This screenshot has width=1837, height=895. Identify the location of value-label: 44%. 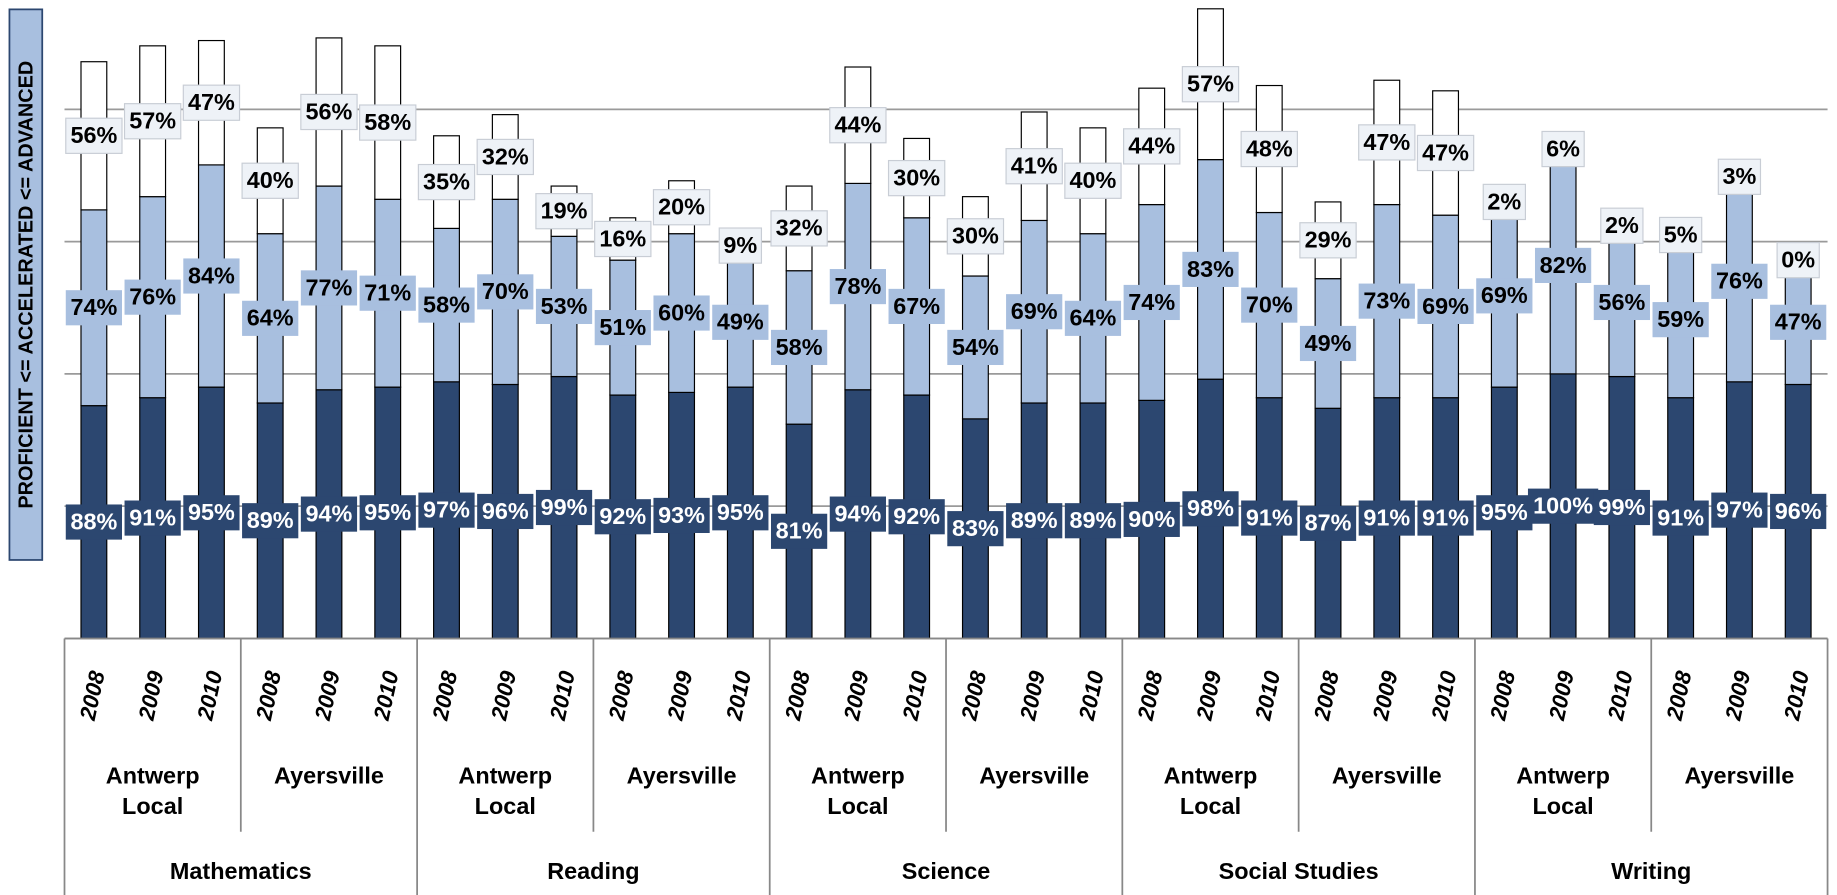
(857, 125).